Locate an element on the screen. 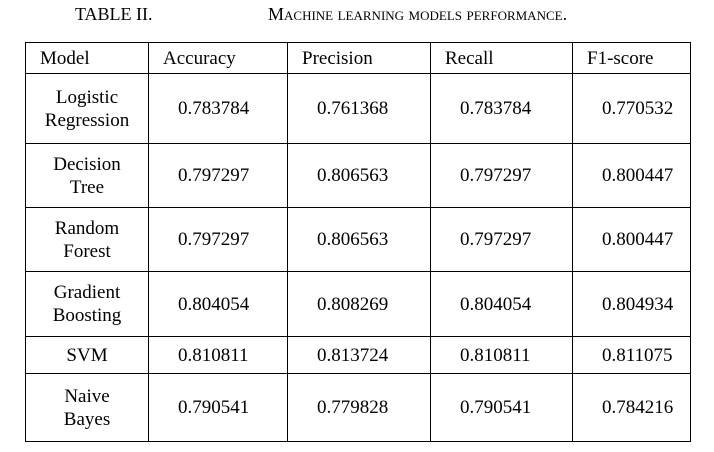  model-cell: Random Forest is located at coordinates (87, 239).